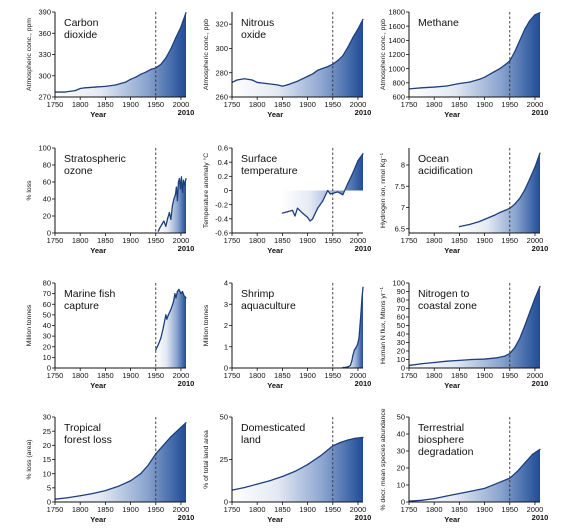  What do you see at coordinates (257, 23) in the screenshot?
I see `chart-title-line: Nitrous` at bounding box center [257, 23].